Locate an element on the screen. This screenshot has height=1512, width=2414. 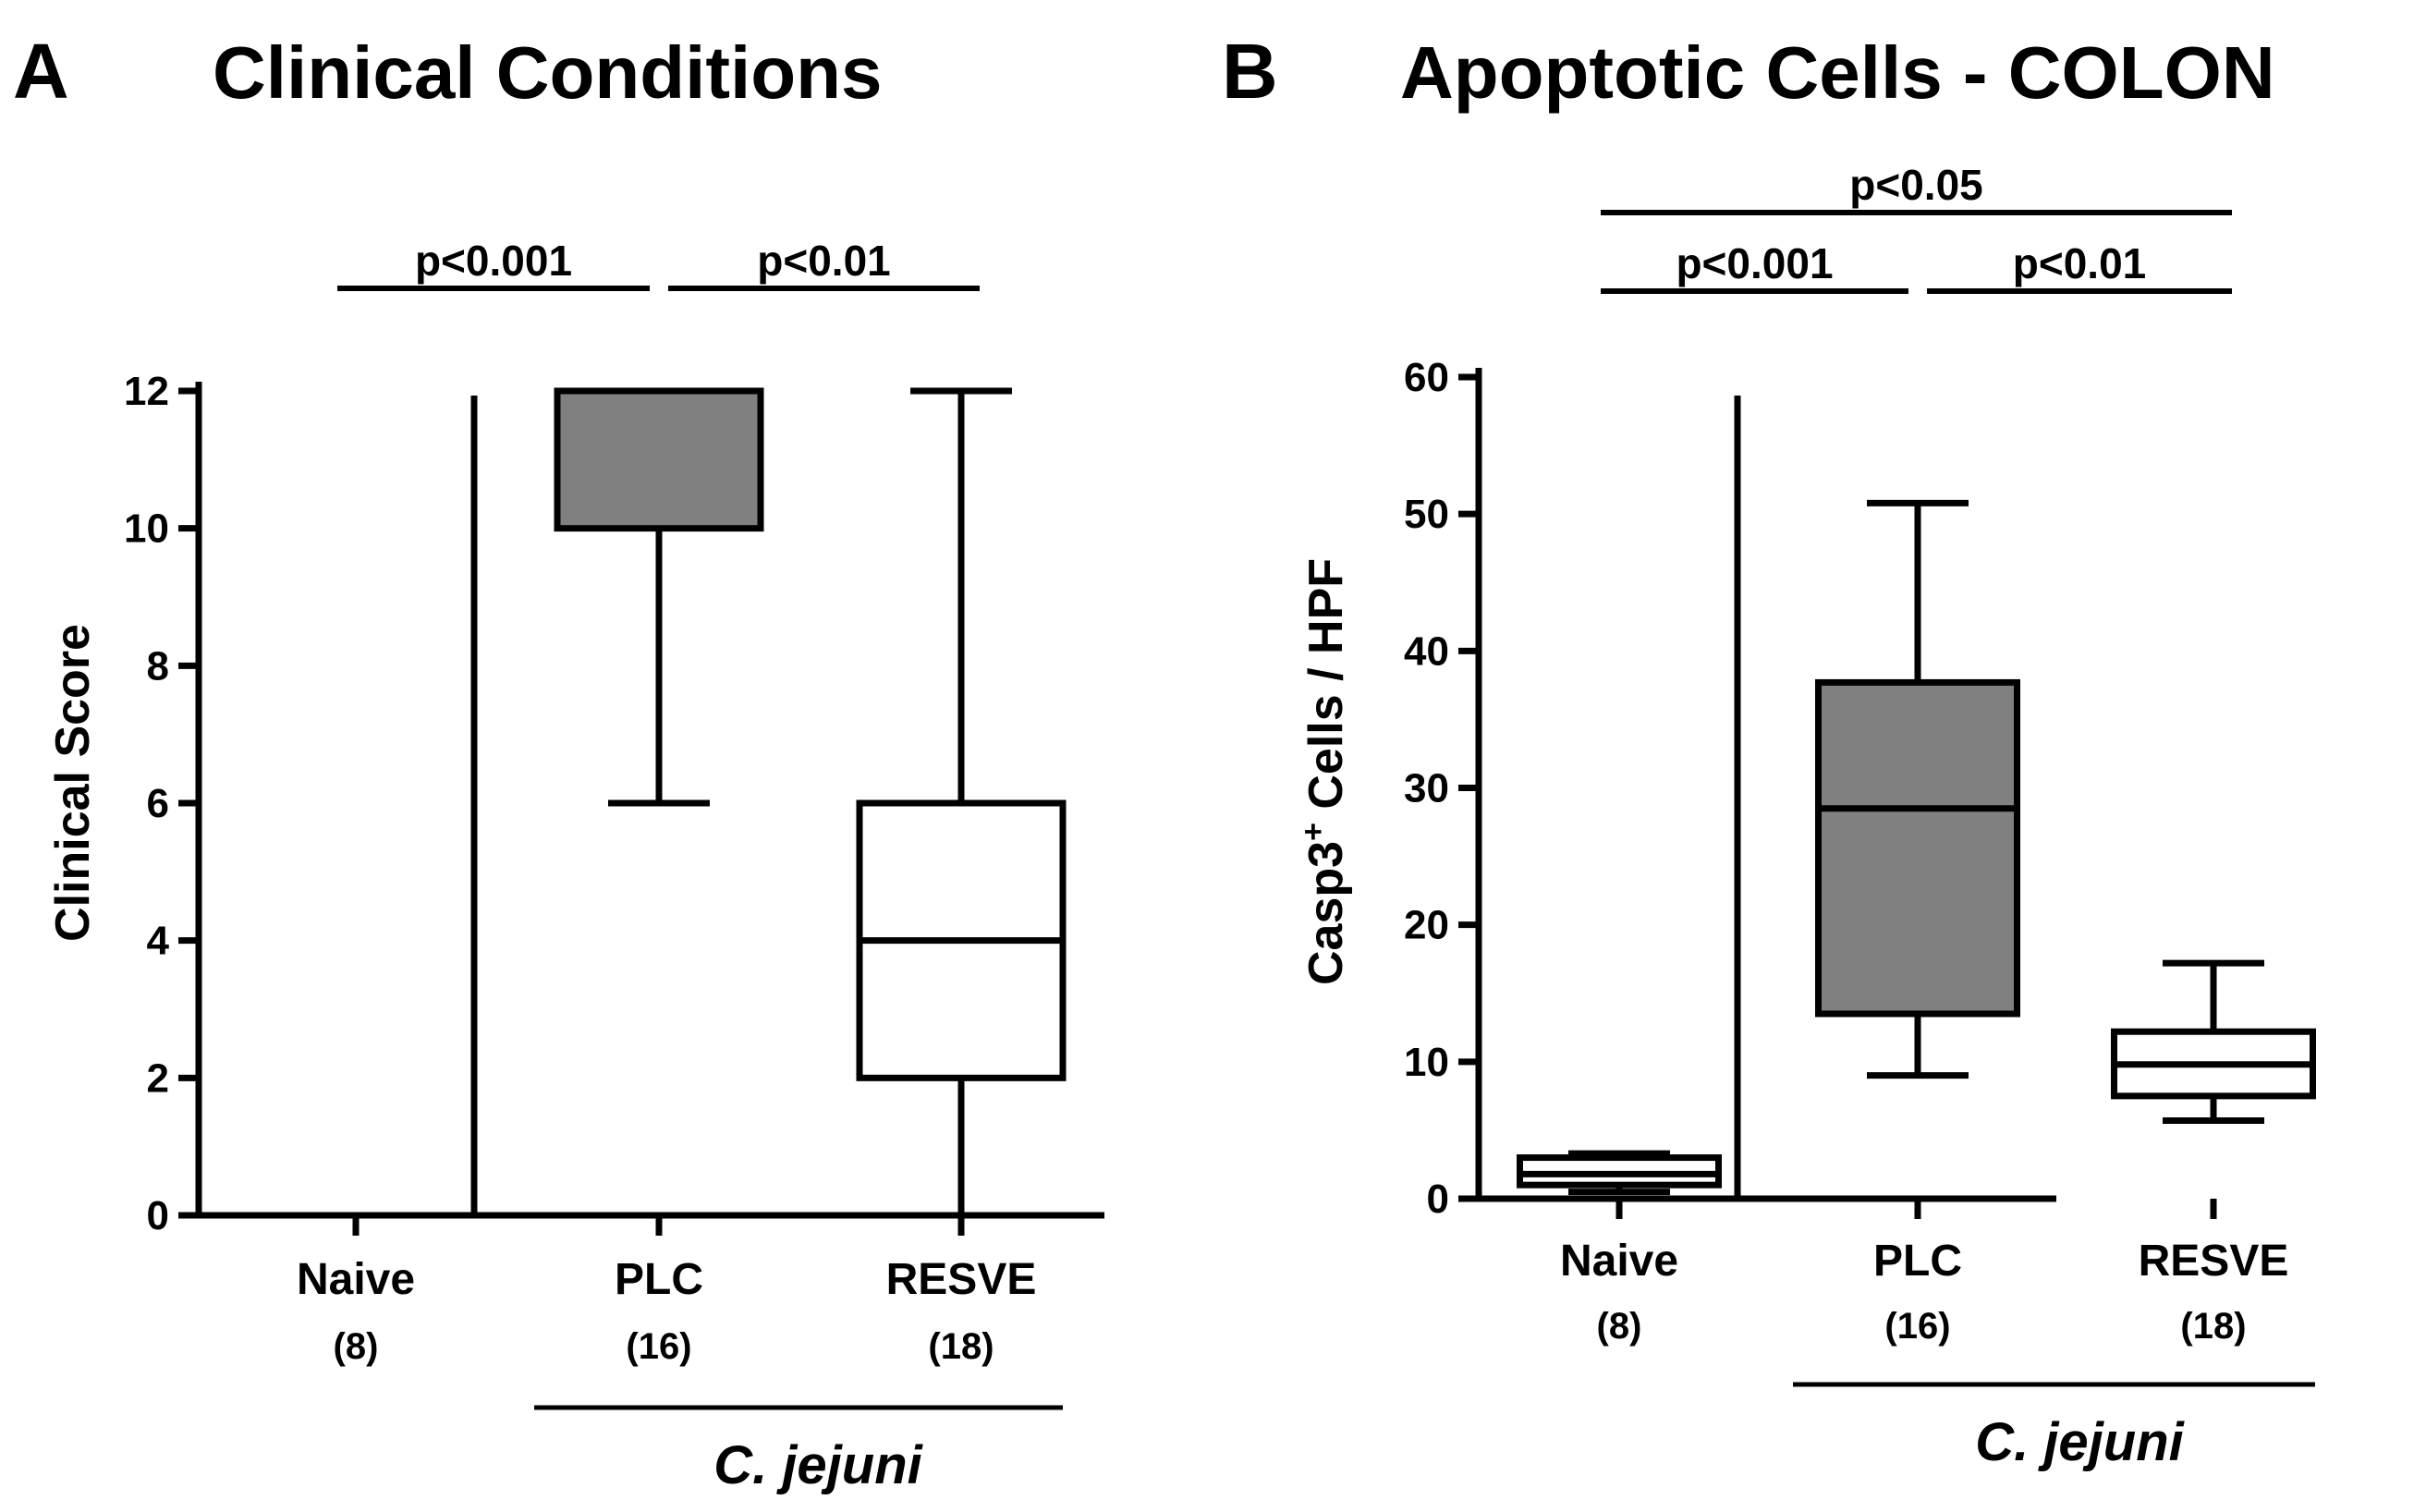
panel-b-significance-label: p<0.05 is located at coordinates (1916, 185).